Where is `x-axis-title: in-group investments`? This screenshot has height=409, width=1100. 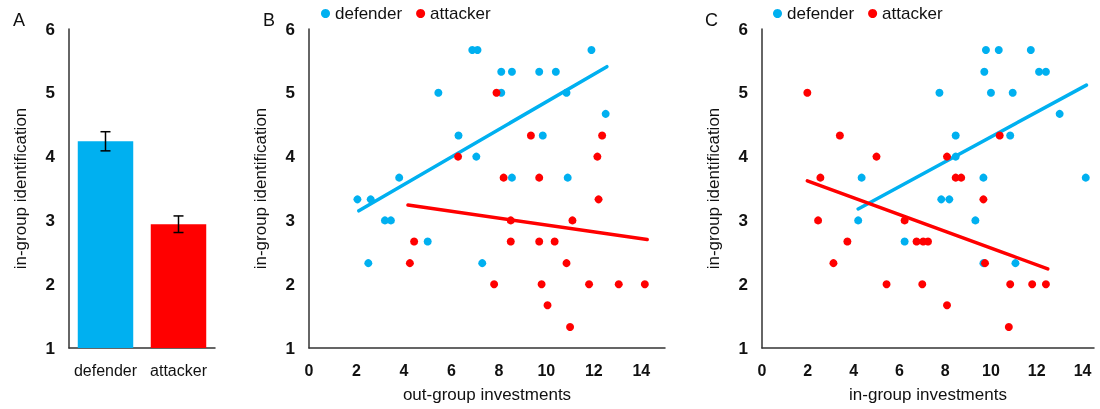
x-axis-title: in-group investments is located at coordinates (928, 394).